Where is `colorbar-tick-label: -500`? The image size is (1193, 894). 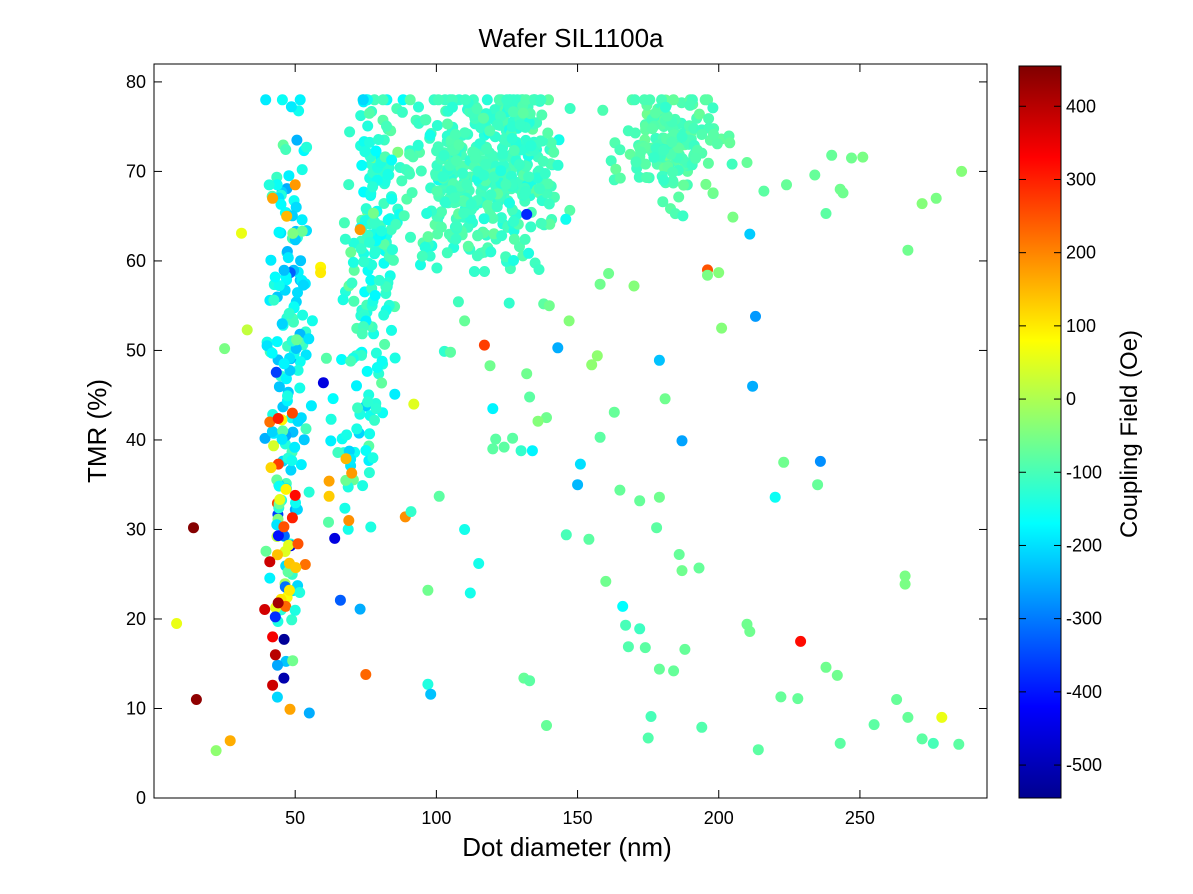 colorbar-tick-label: -500 is located at coordinates (1084, 765).